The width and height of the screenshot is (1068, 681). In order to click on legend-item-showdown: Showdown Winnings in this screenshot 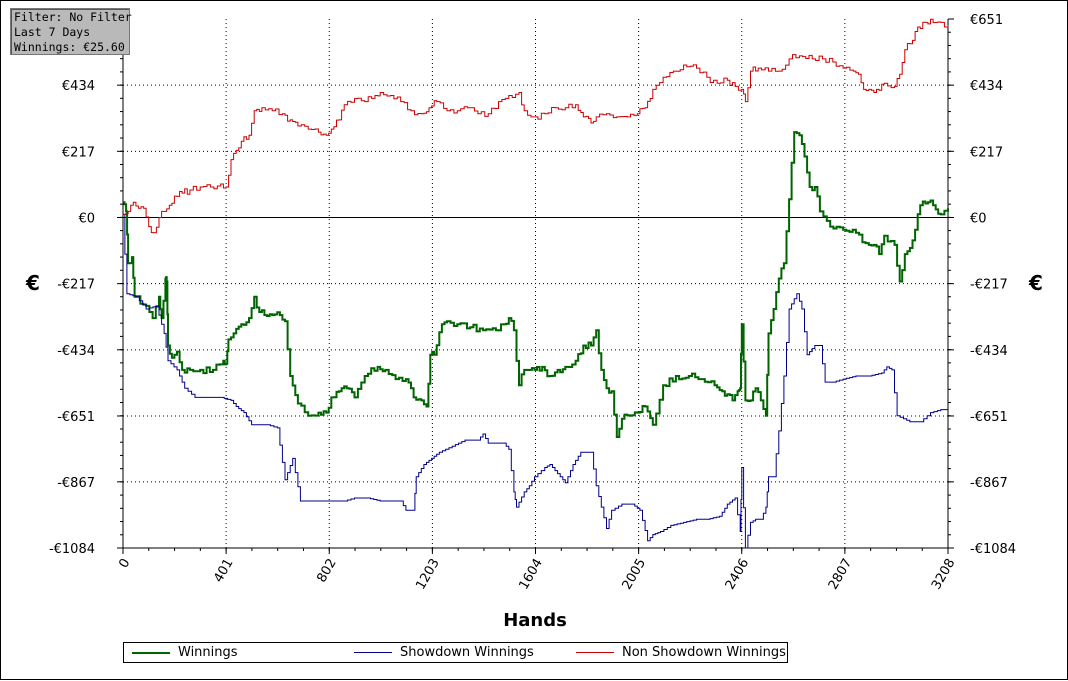, I will do `click(442, 653)`.